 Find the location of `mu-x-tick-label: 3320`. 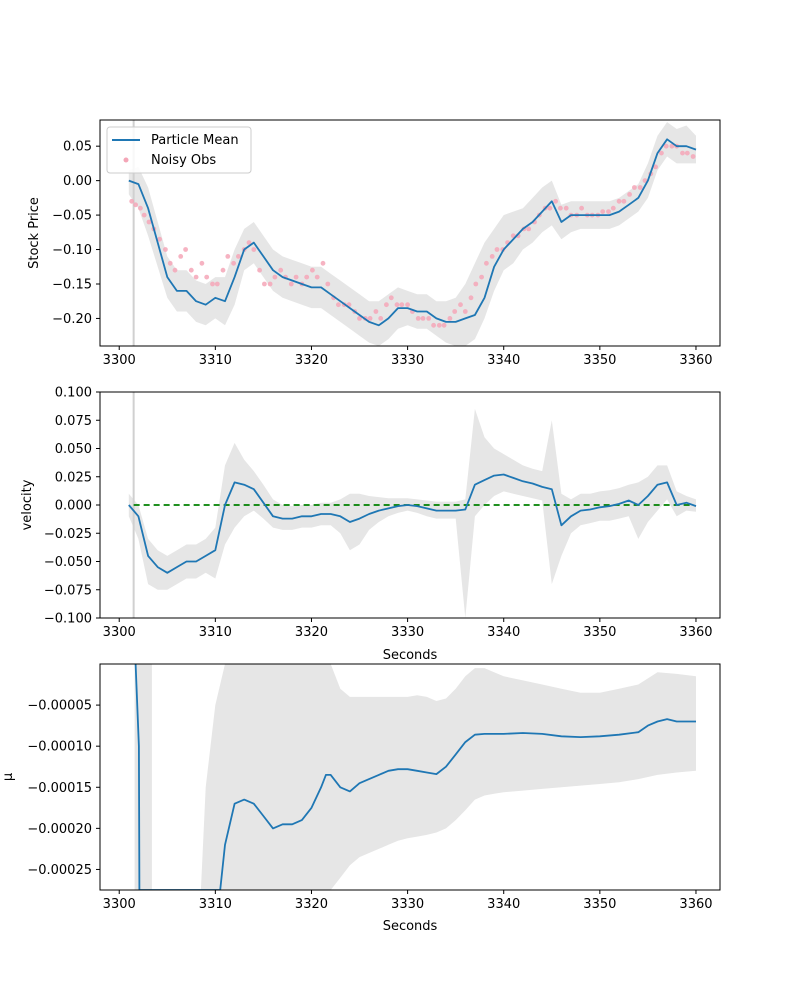

mu-x-tick-label: 3320 is located at coordinates (311, 904).